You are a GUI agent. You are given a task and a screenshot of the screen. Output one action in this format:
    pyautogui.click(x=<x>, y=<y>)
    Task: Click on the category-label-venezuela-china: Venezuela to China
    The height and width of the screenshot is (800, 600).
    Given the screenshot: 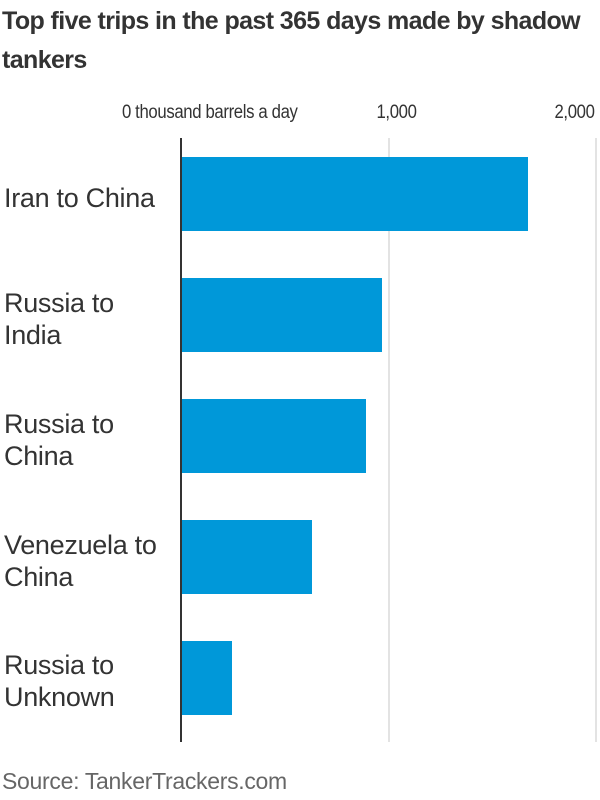 What is the action you would take?
    pyautogui.click(x=90, y=561)
    